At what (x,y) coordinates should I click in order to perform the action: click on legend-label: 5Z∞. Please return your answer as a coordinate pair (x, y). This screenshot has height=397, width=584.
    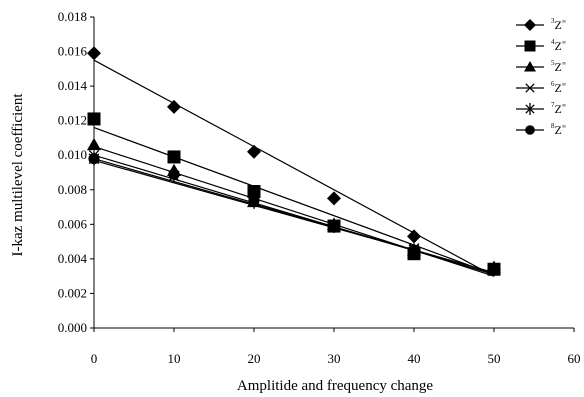
    Looking at the image, I should click on (558, 66).